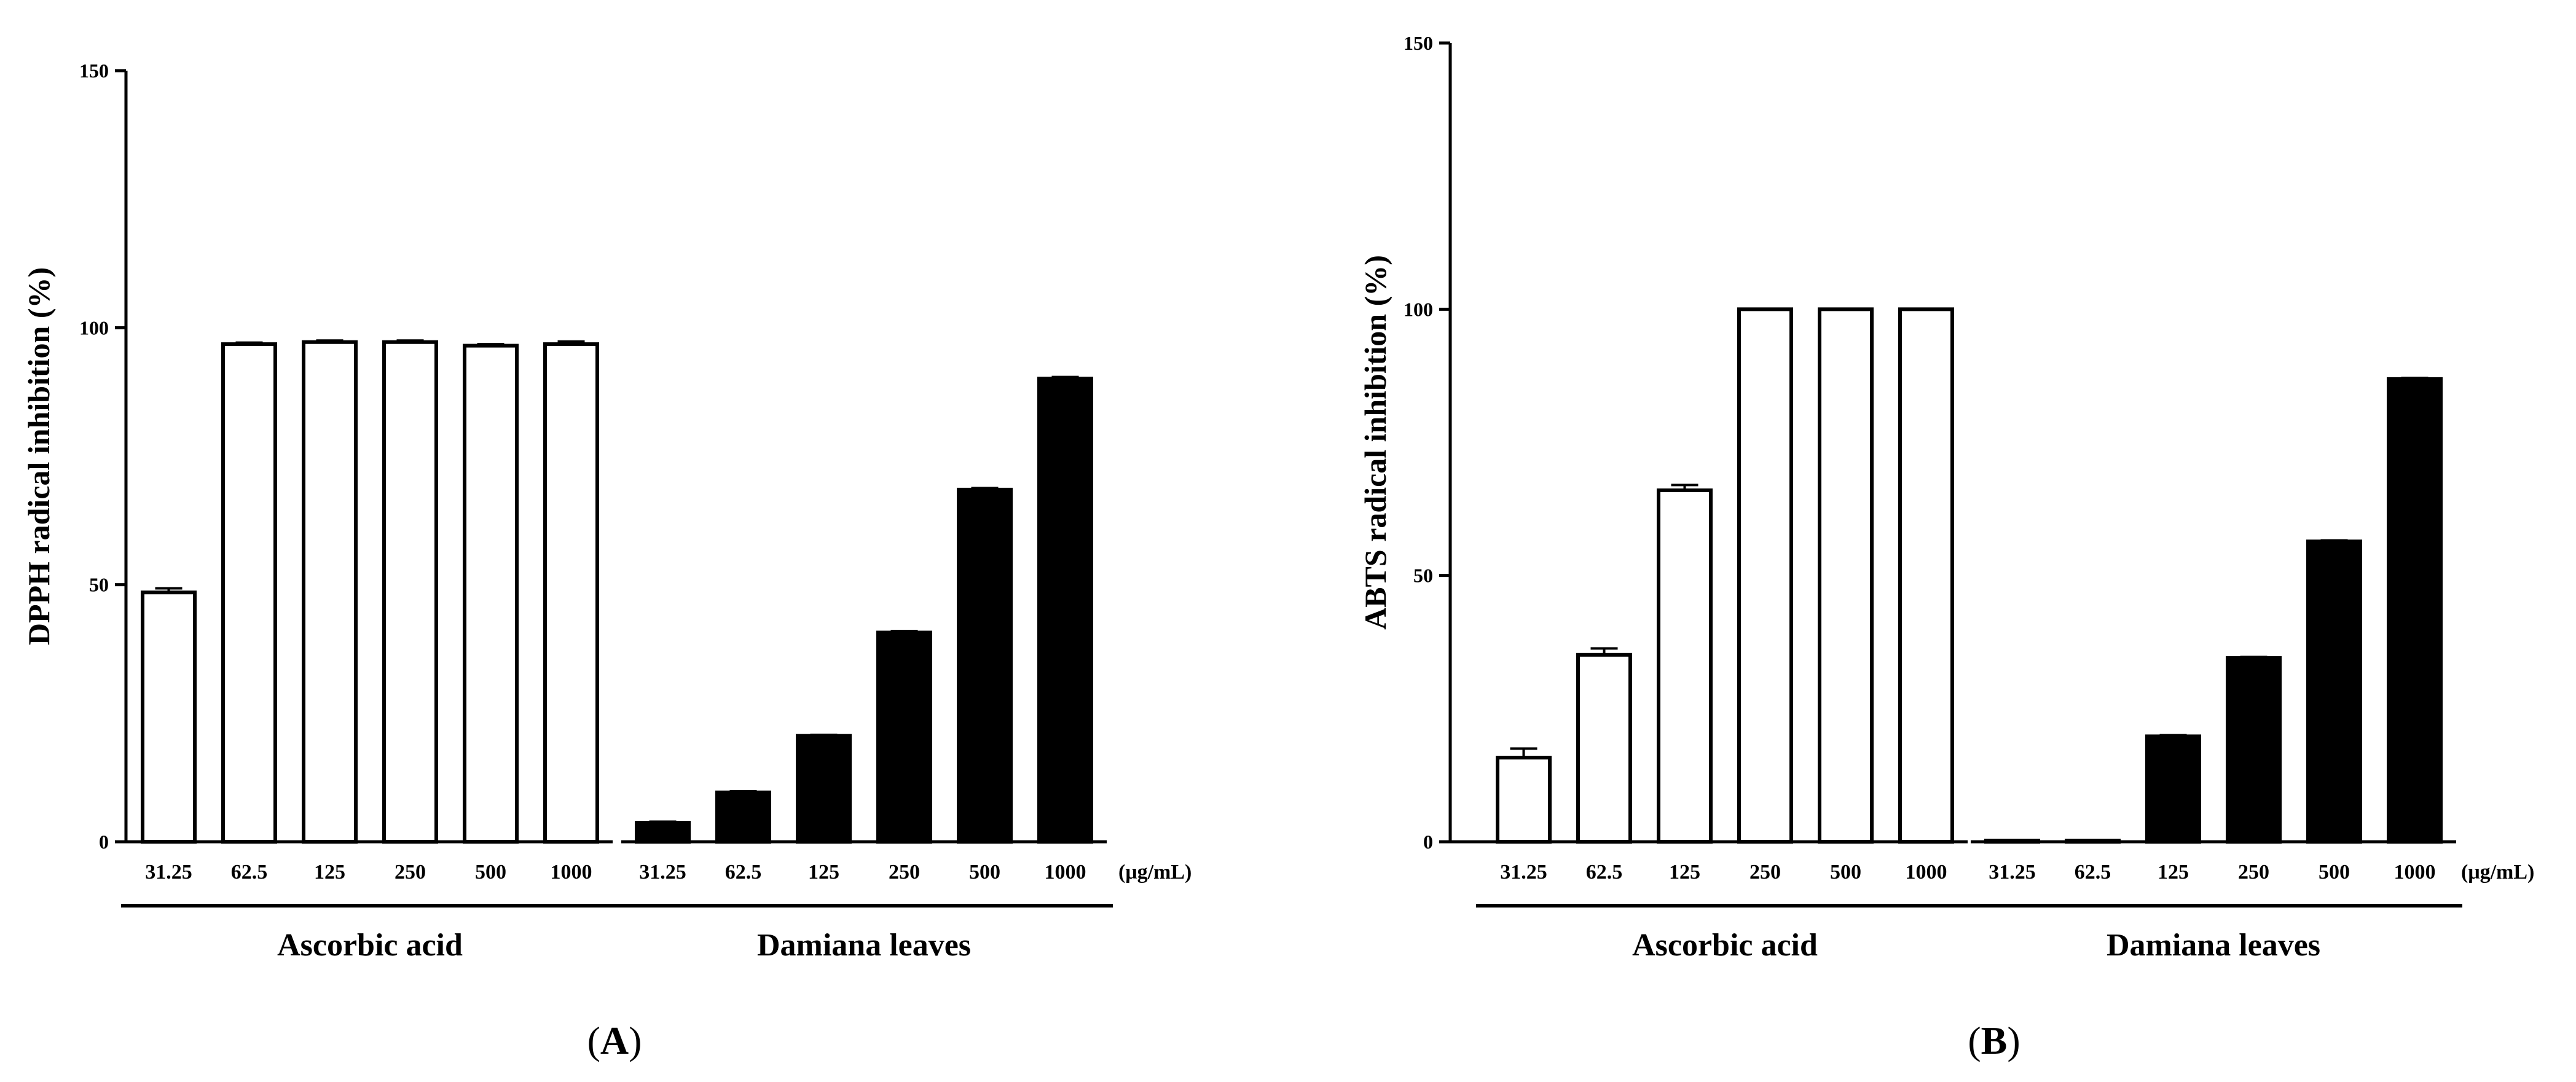  I want to click on panel-label-a: (A), so click(614, 1041).